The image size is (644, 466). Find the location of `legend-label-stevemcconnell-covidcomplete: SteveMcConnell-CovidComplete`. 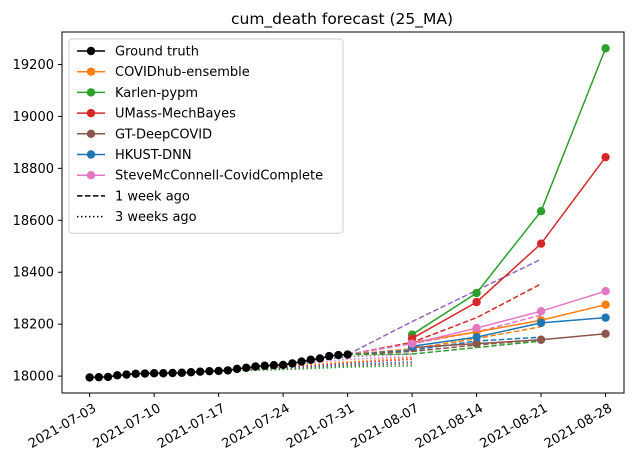

legend-label-stevemcconnell-covidcomplete: SteveMcConnell-CovidComplete is located at coordinates (219, 176).